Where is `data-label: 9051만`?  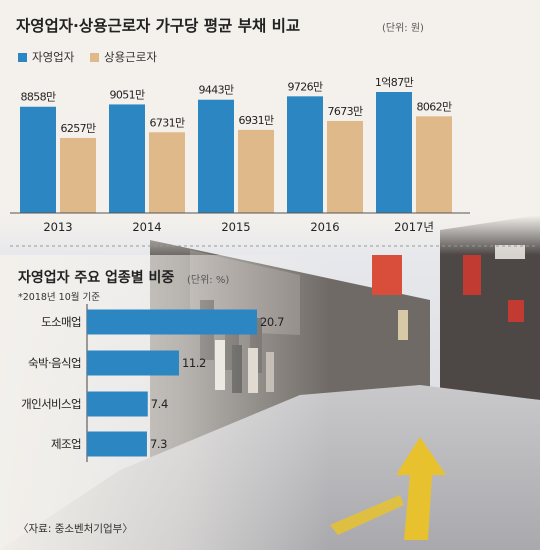 data-label: 9051만 is located at coordinates (127, 94).